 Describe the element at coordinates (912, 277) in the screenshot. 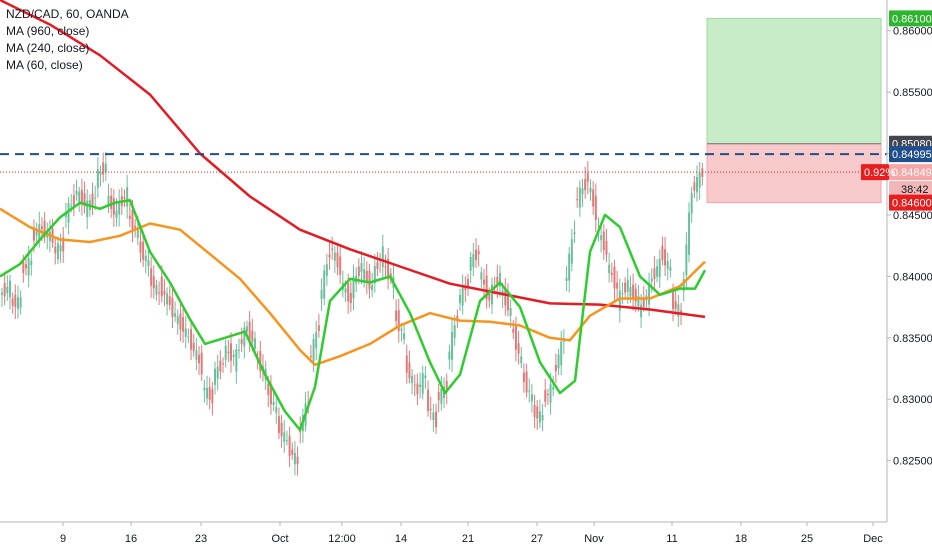

I see `y-tick-label: 0.84000` at that location.